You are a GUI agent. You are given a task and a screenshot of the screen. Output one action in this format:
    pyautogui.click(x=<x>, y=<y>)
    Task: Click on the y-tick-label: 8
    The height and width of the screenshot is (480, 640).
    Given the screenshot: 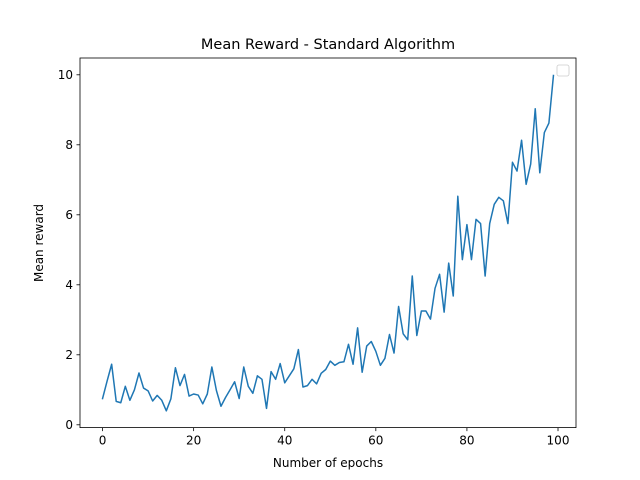 What is the action you would take?
    pyautogui.click(x=69, y=145)
    